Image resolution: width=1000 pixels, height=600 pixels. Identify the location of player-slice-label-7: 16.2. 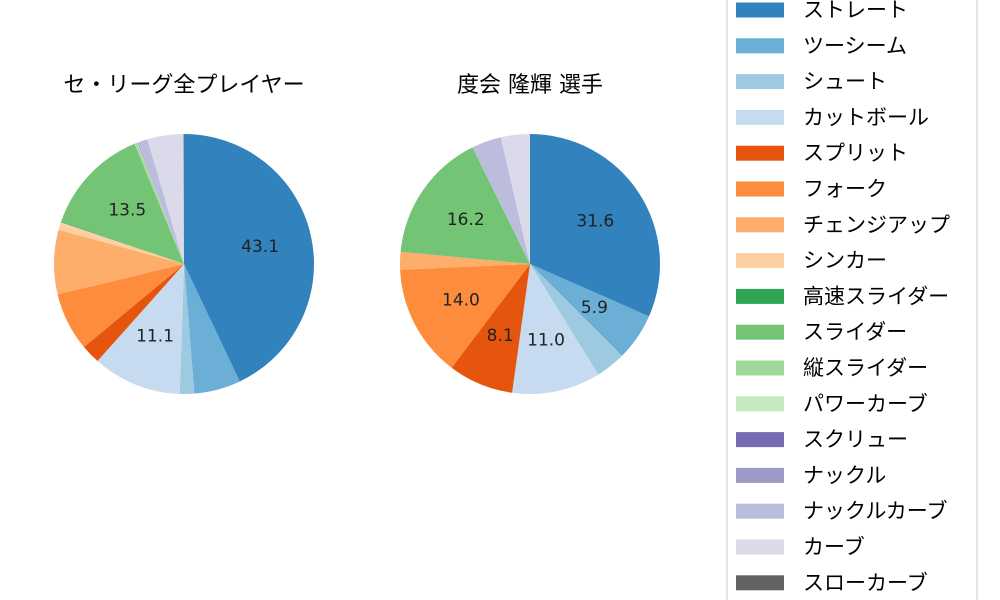
(466, 220).